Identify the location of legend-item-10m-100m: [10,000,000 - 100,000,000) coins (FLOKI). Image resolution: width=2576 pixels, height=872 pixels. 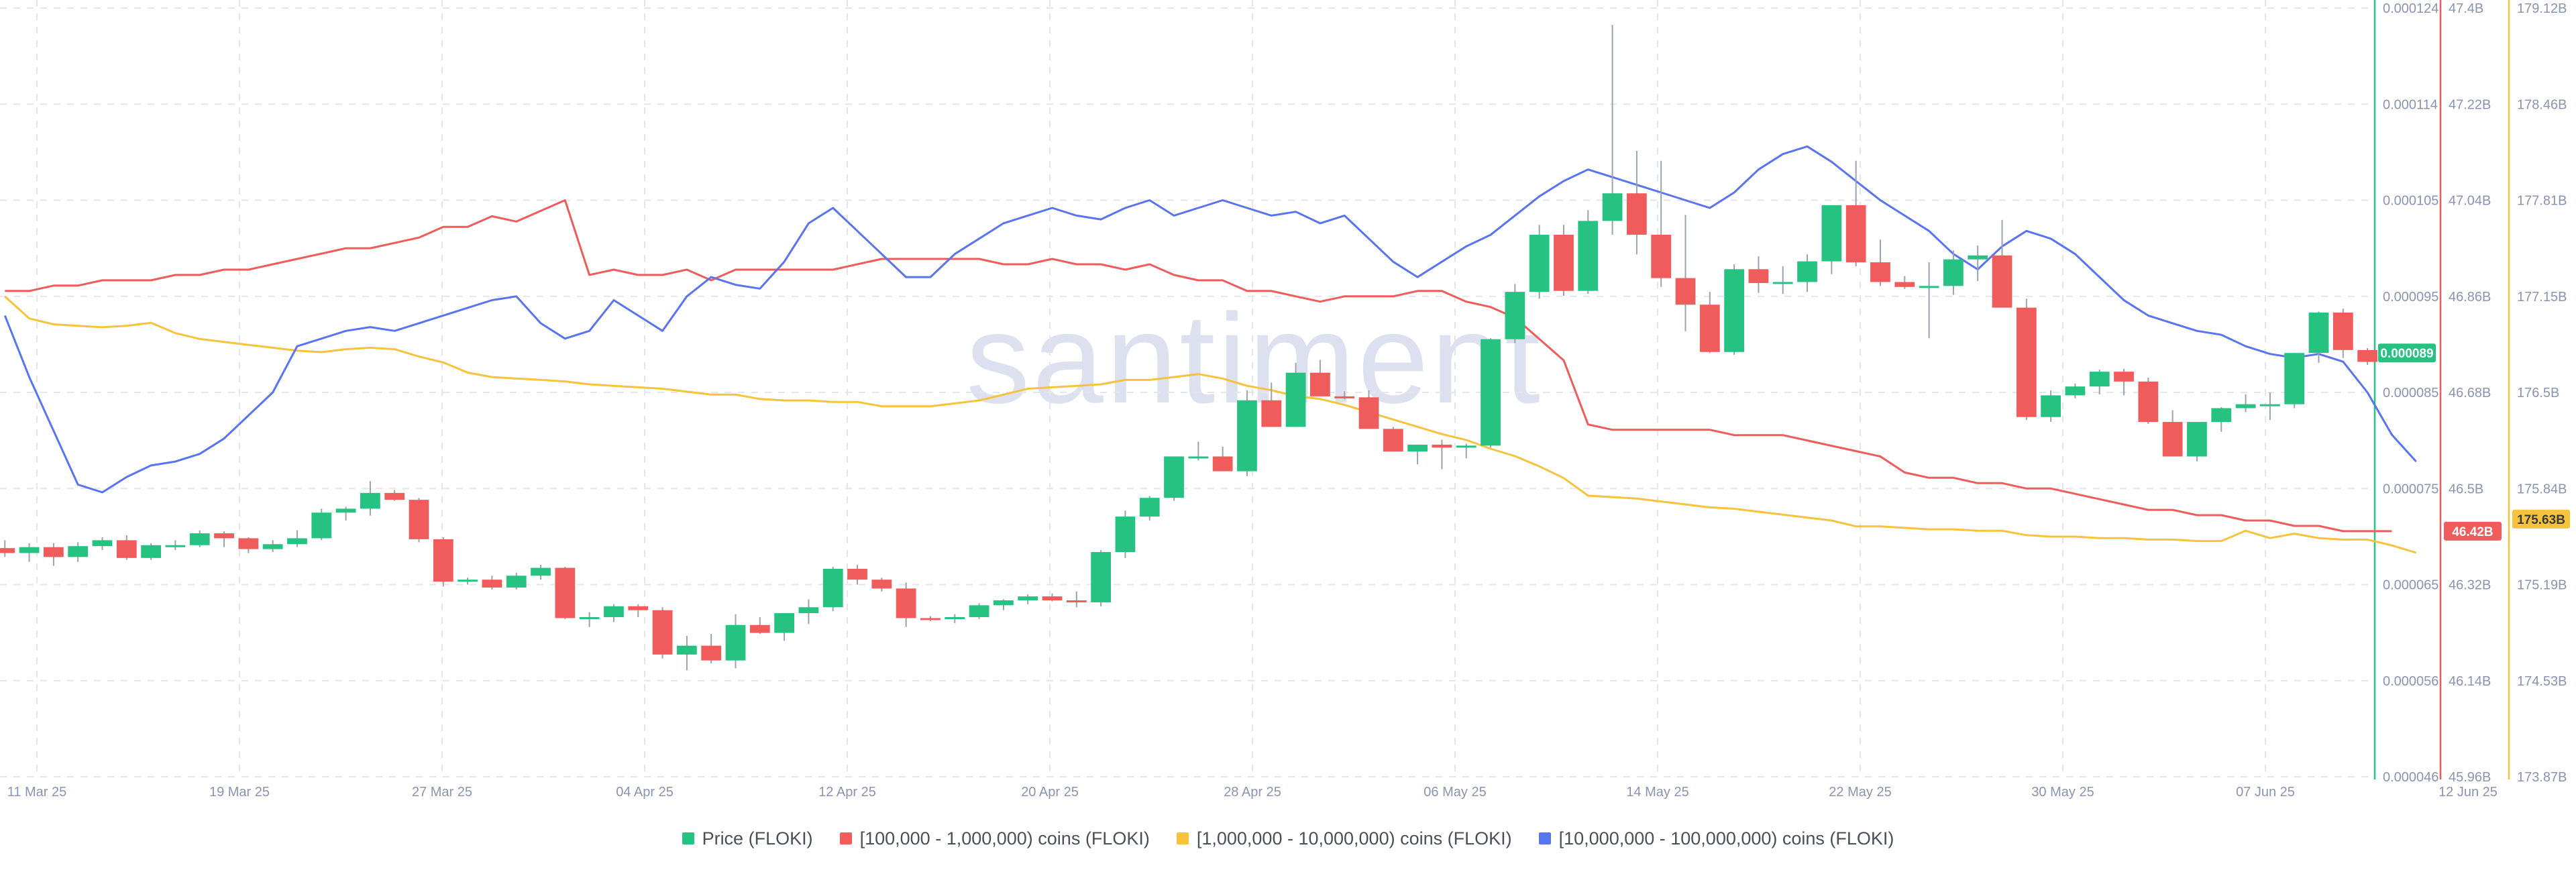
(1716, 839).